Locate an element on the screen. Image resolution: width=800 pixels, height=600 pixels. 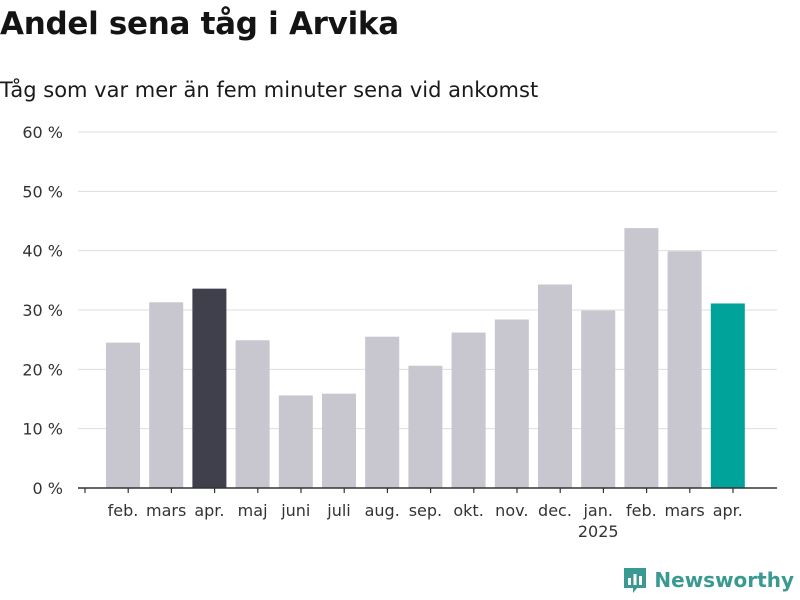
x-axis is located at coordinates (427, 490).